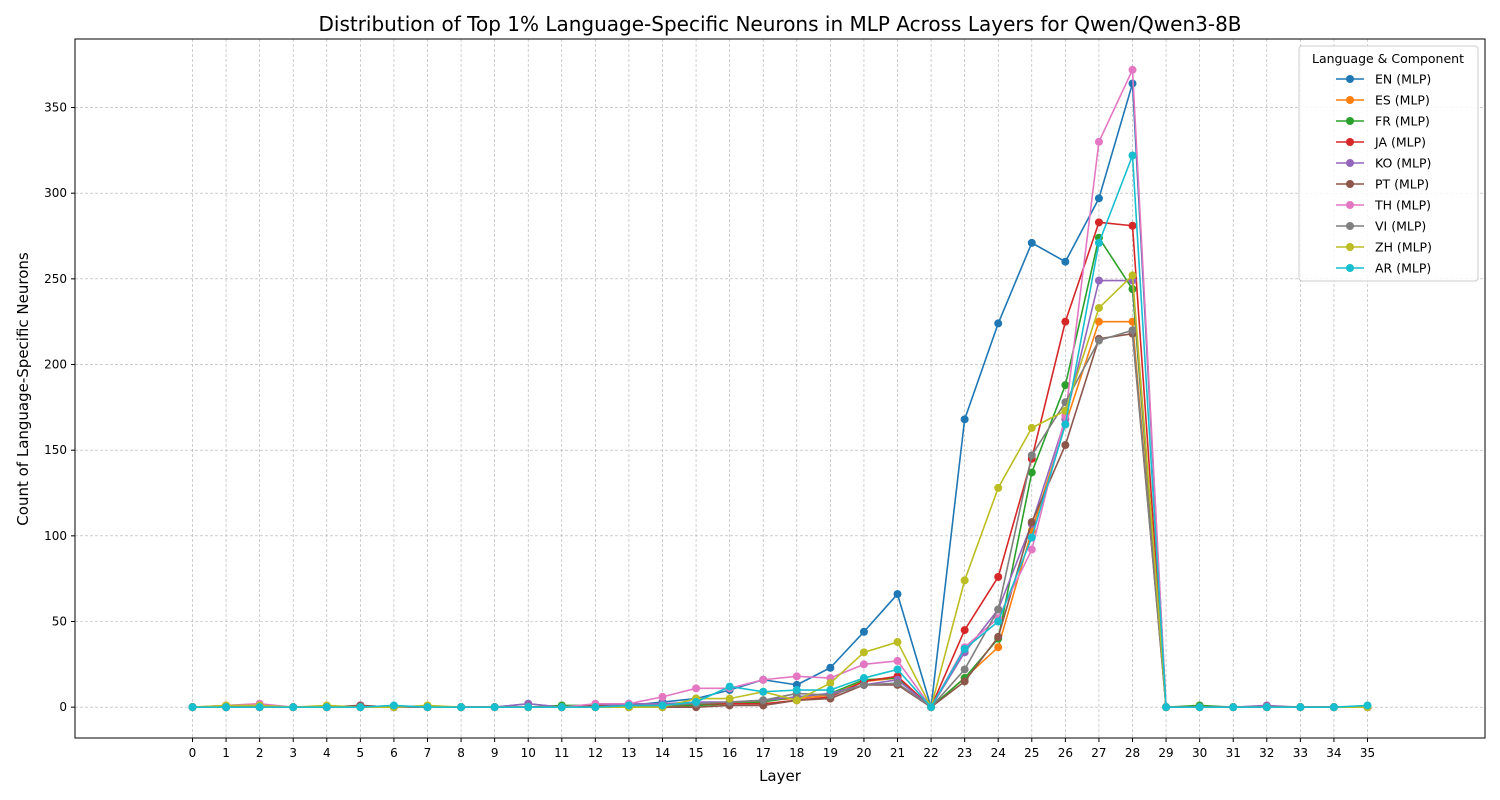 This screenshot has width=1500, height=800. I want to click on legend-label: KO (MLP), so click(1403, 163).